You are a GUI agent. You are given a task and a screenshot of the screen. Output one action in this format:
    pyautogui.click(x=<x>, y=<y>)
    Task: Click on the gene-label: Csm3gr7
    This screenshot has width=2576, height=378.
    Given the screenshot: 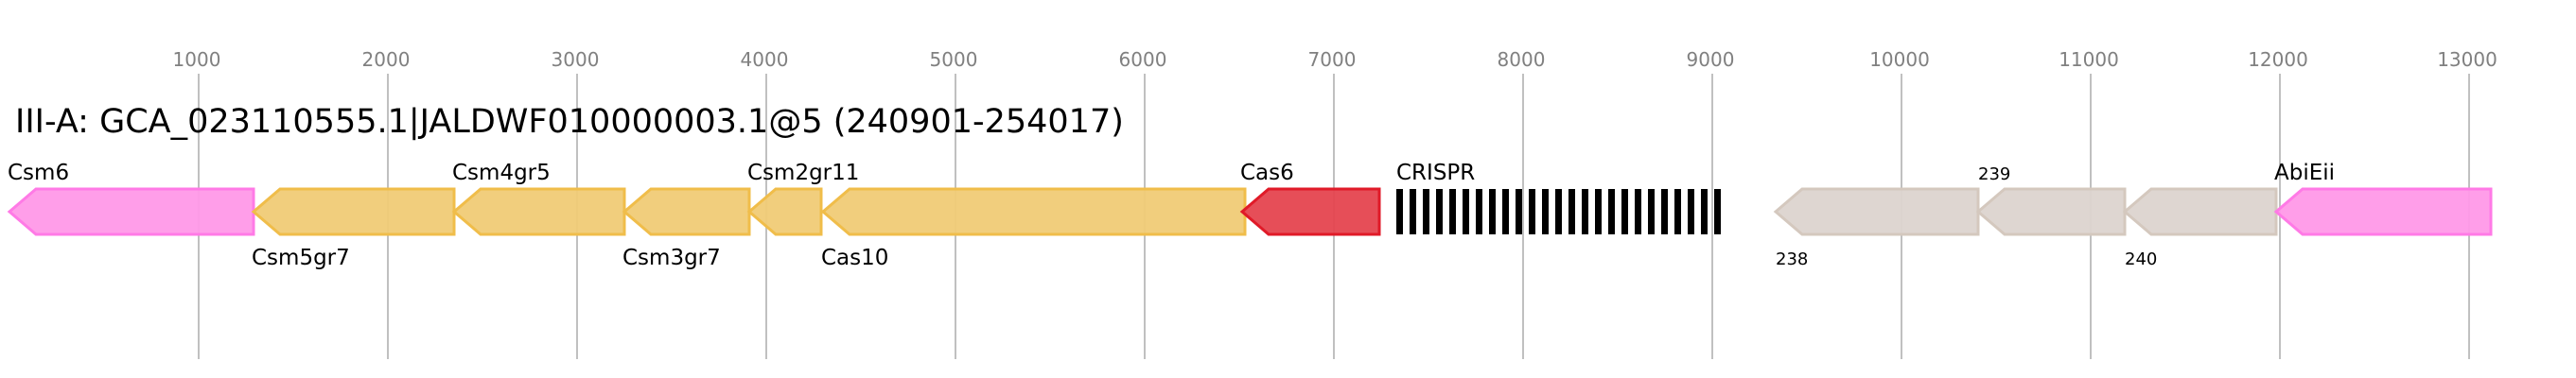 What is the action you would take?
    pyautogui.click(x=671, y=258)
    